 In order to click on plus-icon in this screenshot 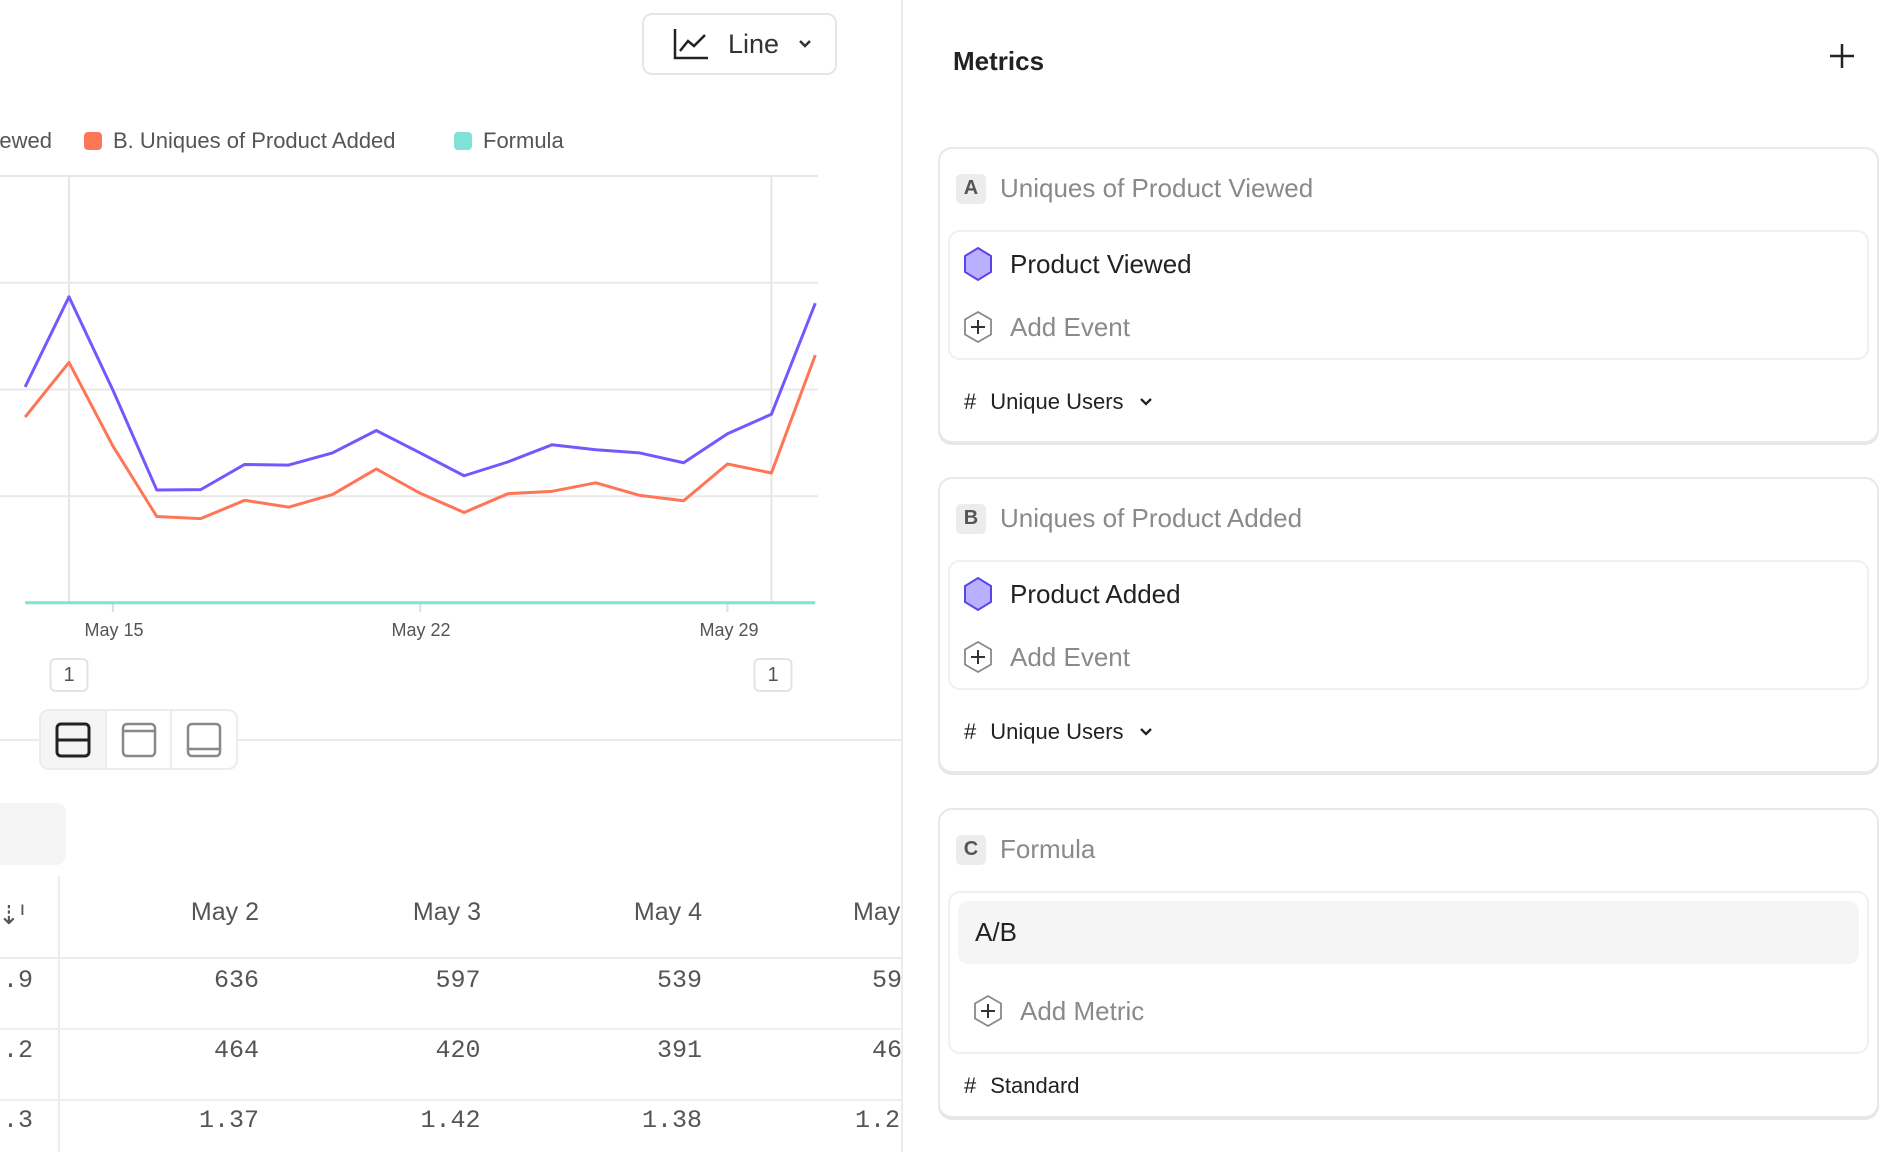, I will do `click(1842, 56)`.